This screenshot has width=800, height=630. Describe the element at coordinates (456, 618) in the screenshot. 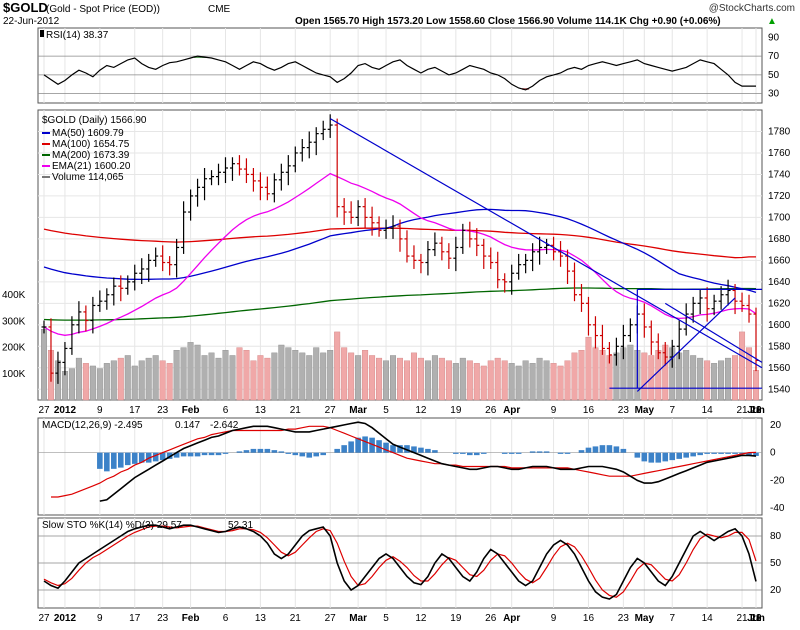

I see `x-tick-label: 19` at that location.